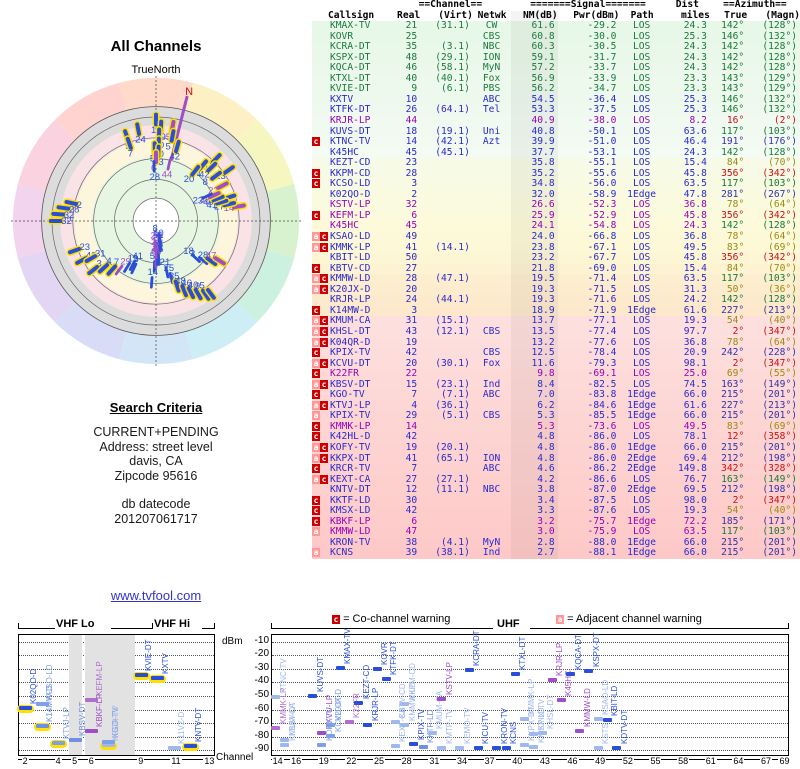 This screenshot has height=769, width=800. I want to click on group-header-dist: Dist, so click(687, 5).